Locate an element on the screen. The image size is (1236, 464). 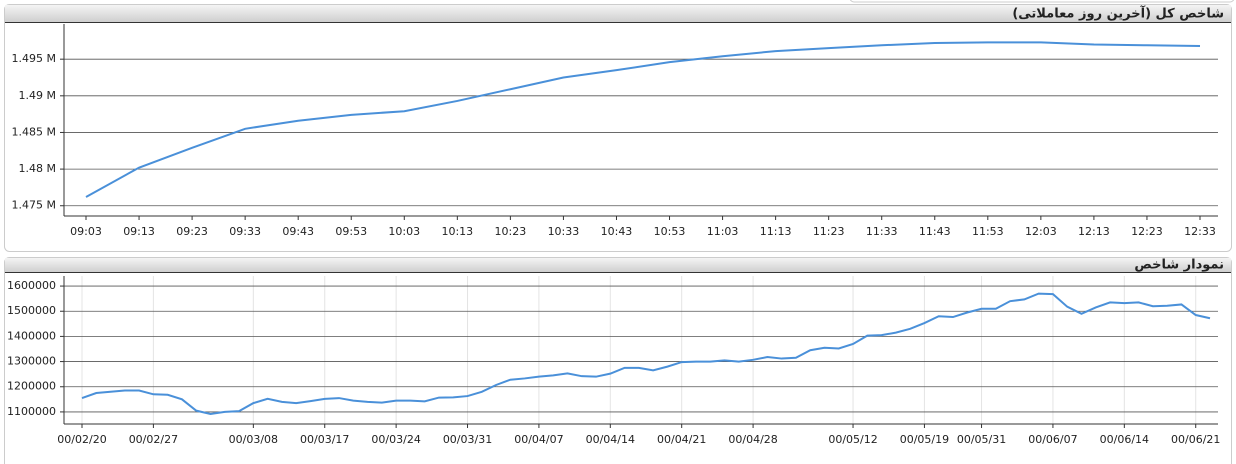
y-tick-label: 1200000 is located at coordinates (31, 386).